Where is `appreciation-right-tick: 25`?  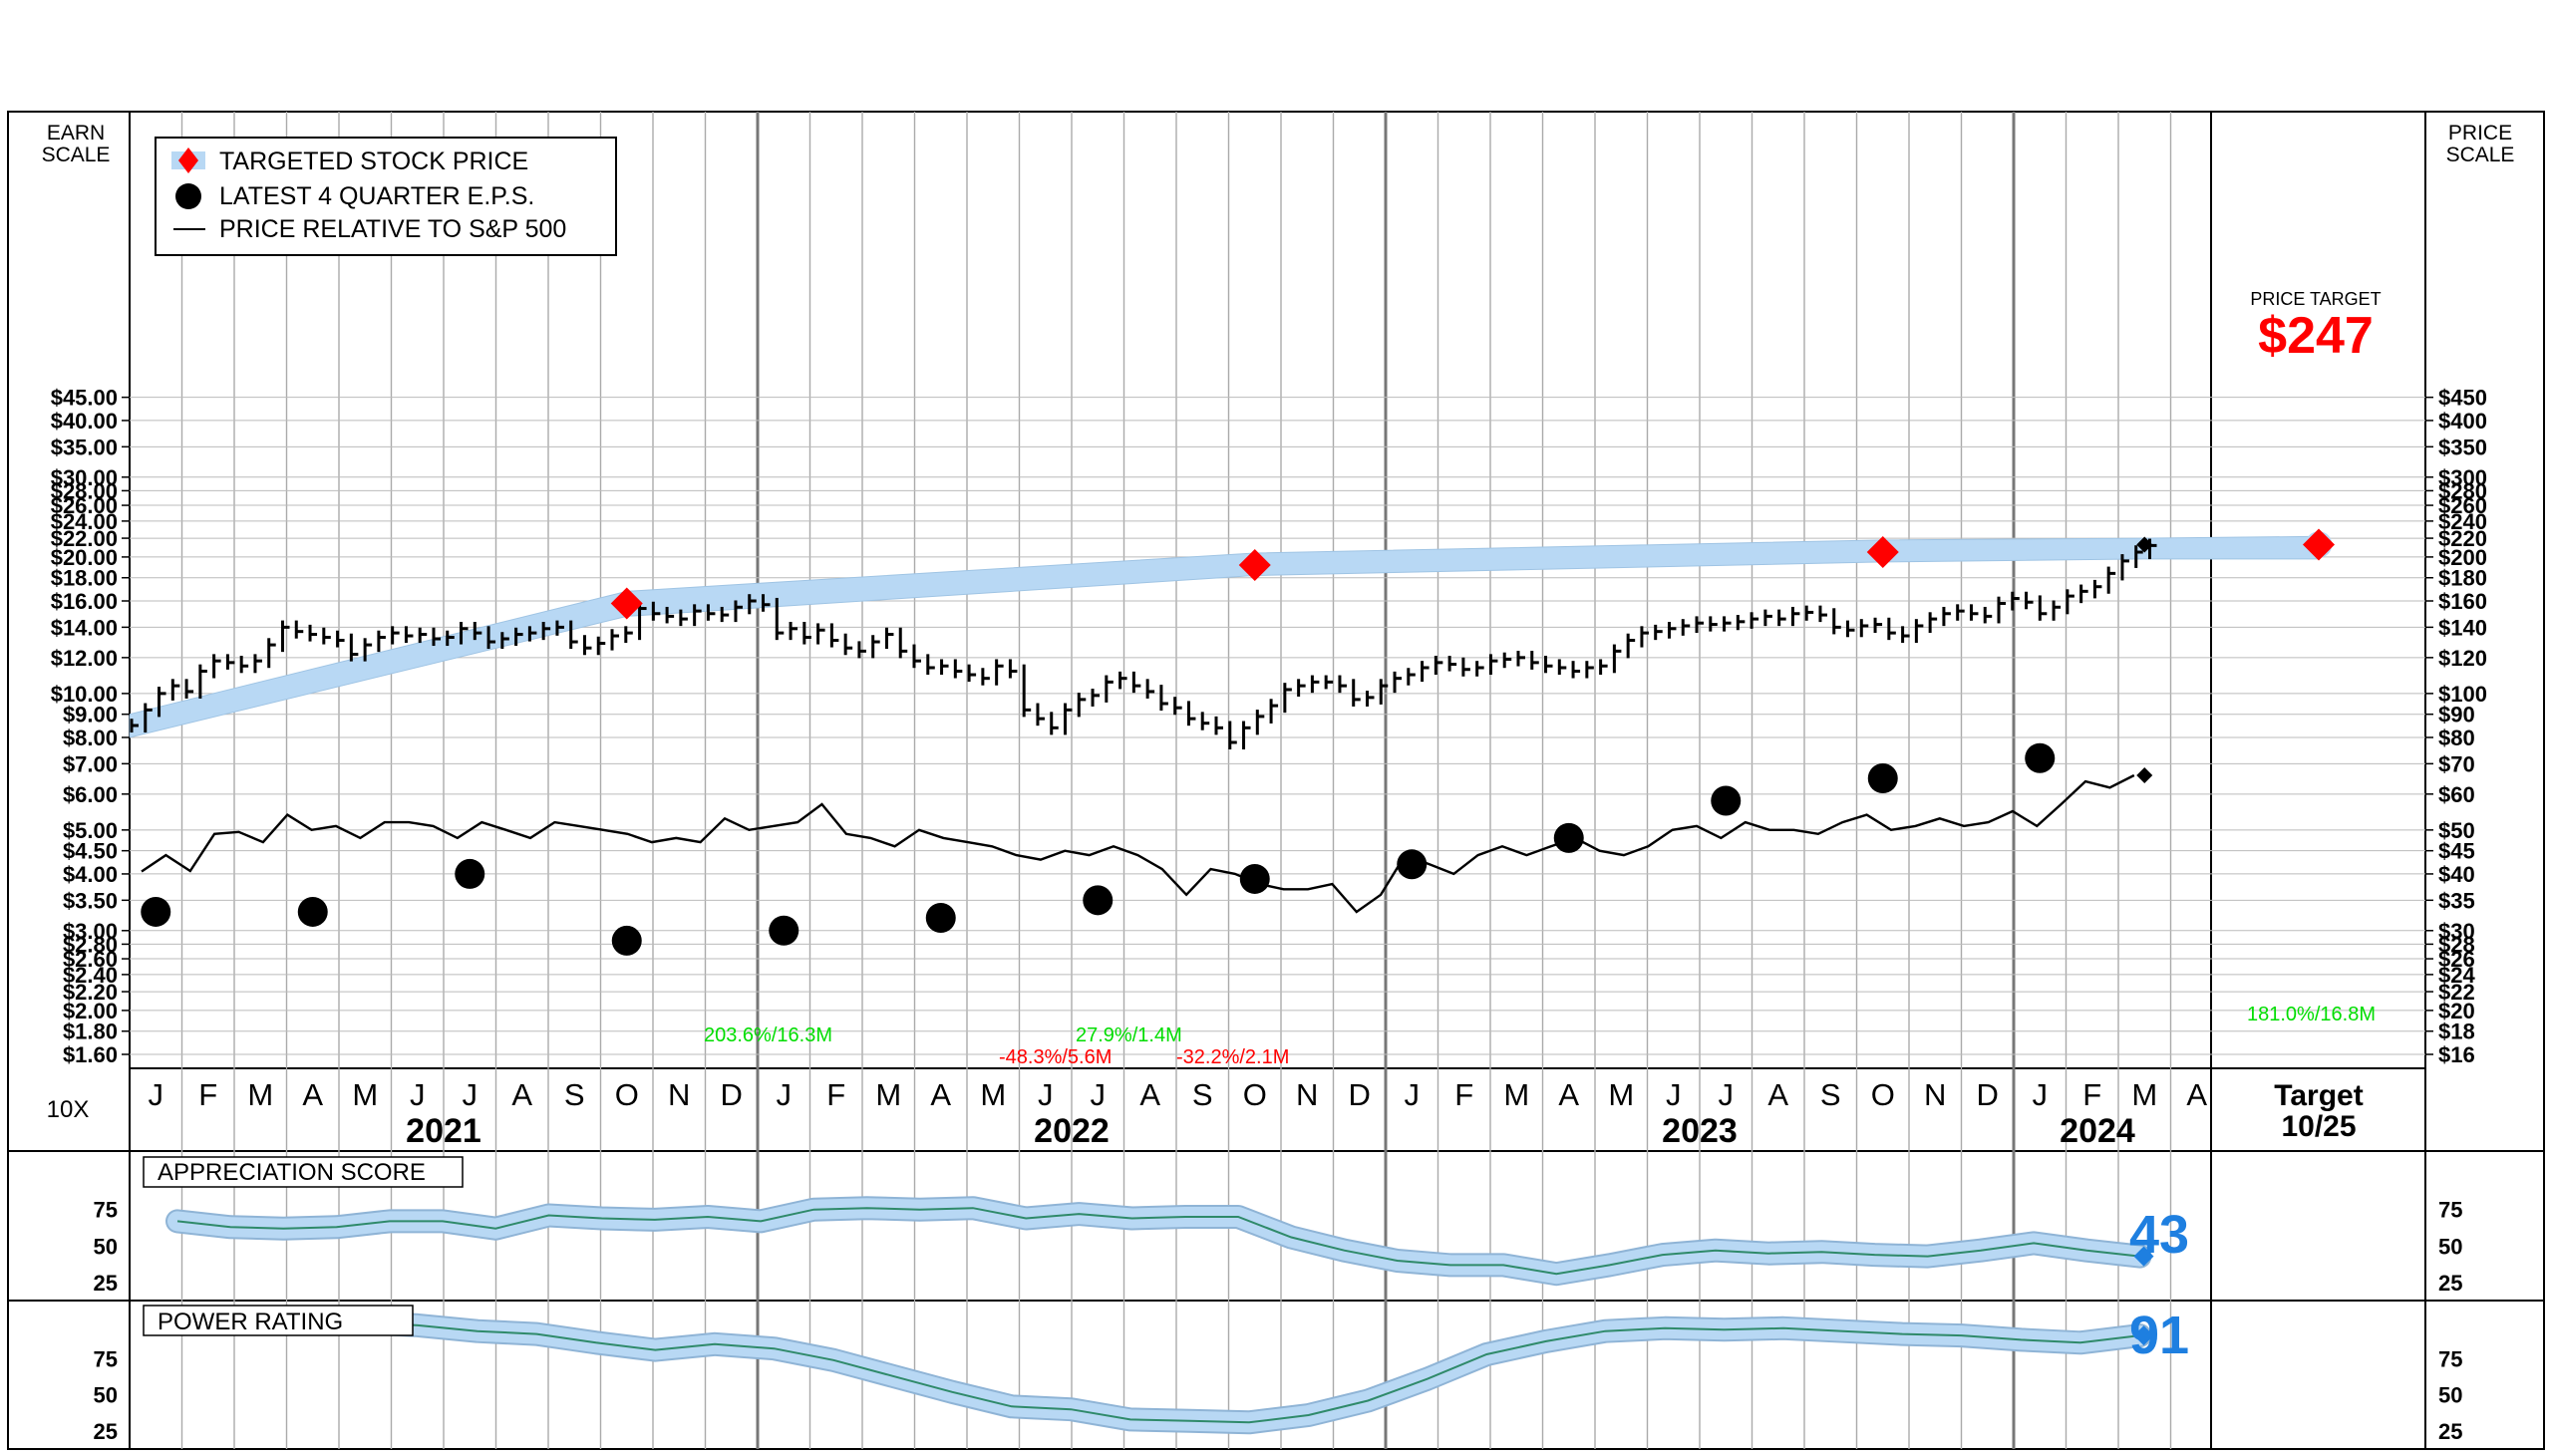 appreciation-right-tick: 25 is located at coordinates (2450, 1283).